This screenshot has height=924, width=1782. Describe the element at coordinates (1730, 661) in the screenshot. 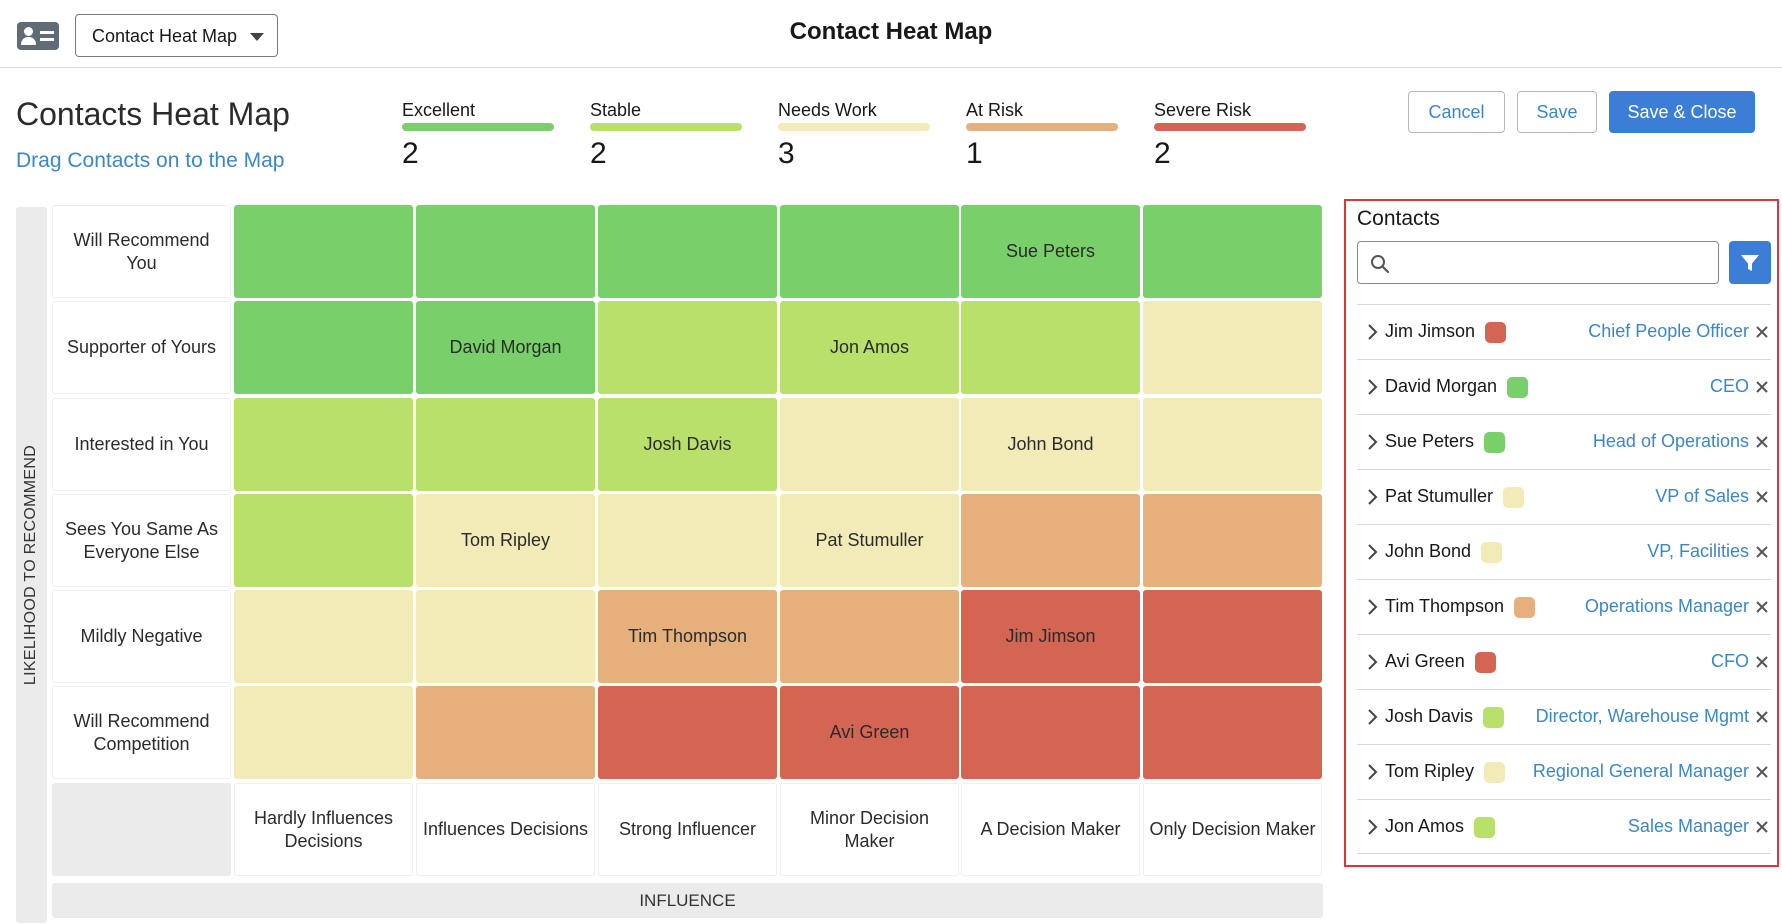

I see `contact-role-link: CFO` at that location.